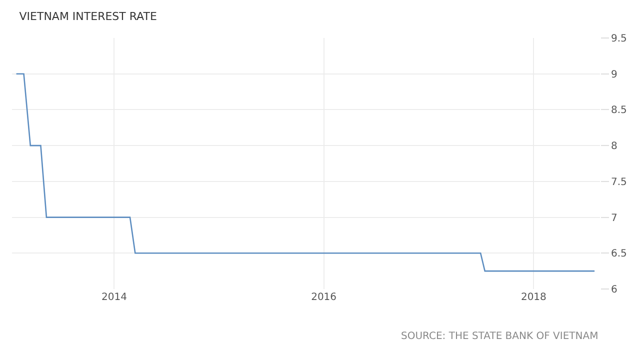 This screenshot has width=642, height=347. Describe the element at coordinates (619, 254) in the screenshot. I see `y-tick-label: 6.5` at that location.